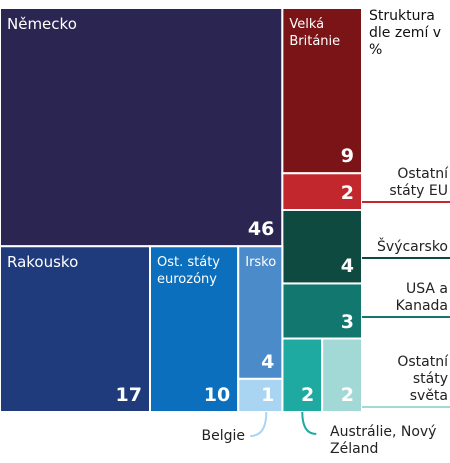 This screenshot has height=463, width=450. Describe the element at coordinates (405, 33) in the screenshot. I see `chart-title: Struktura dle zemí v %` at that location.